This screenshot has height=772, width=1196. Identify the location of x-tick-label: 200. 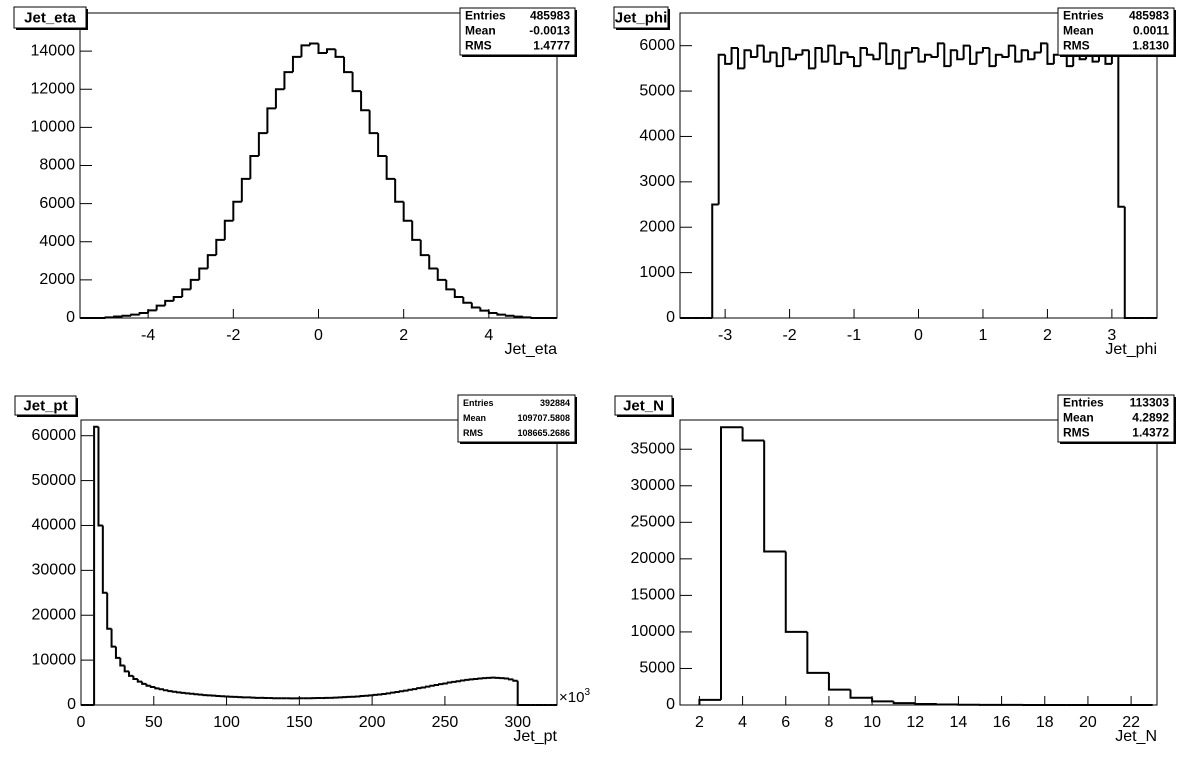
(372, 722).